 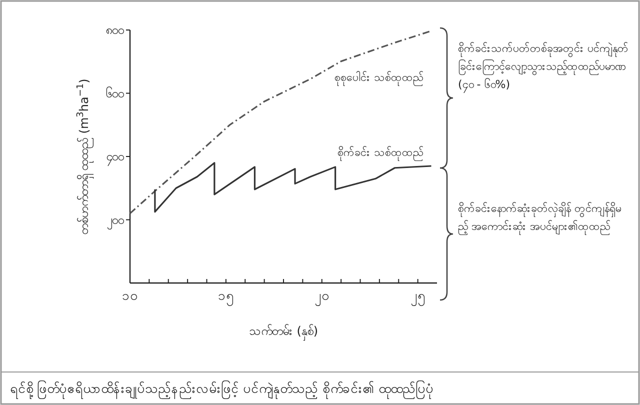 What do you see at coordinates (283, 332) in the screenshot?
I see `x-axis-title: သက်တမ်း (နှစ်)` at bounding box center [283, 332].